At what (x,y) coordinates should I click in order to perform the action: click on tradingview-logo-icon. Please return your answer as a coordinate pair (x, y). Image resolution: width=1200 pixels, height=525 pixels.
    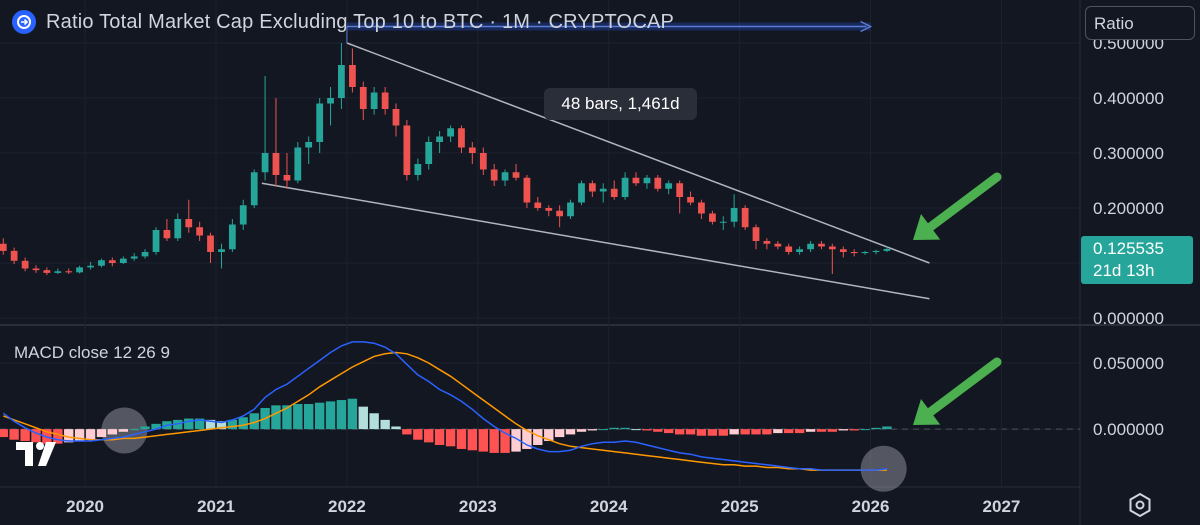
    Looking at the image, I should click on (40, 456).